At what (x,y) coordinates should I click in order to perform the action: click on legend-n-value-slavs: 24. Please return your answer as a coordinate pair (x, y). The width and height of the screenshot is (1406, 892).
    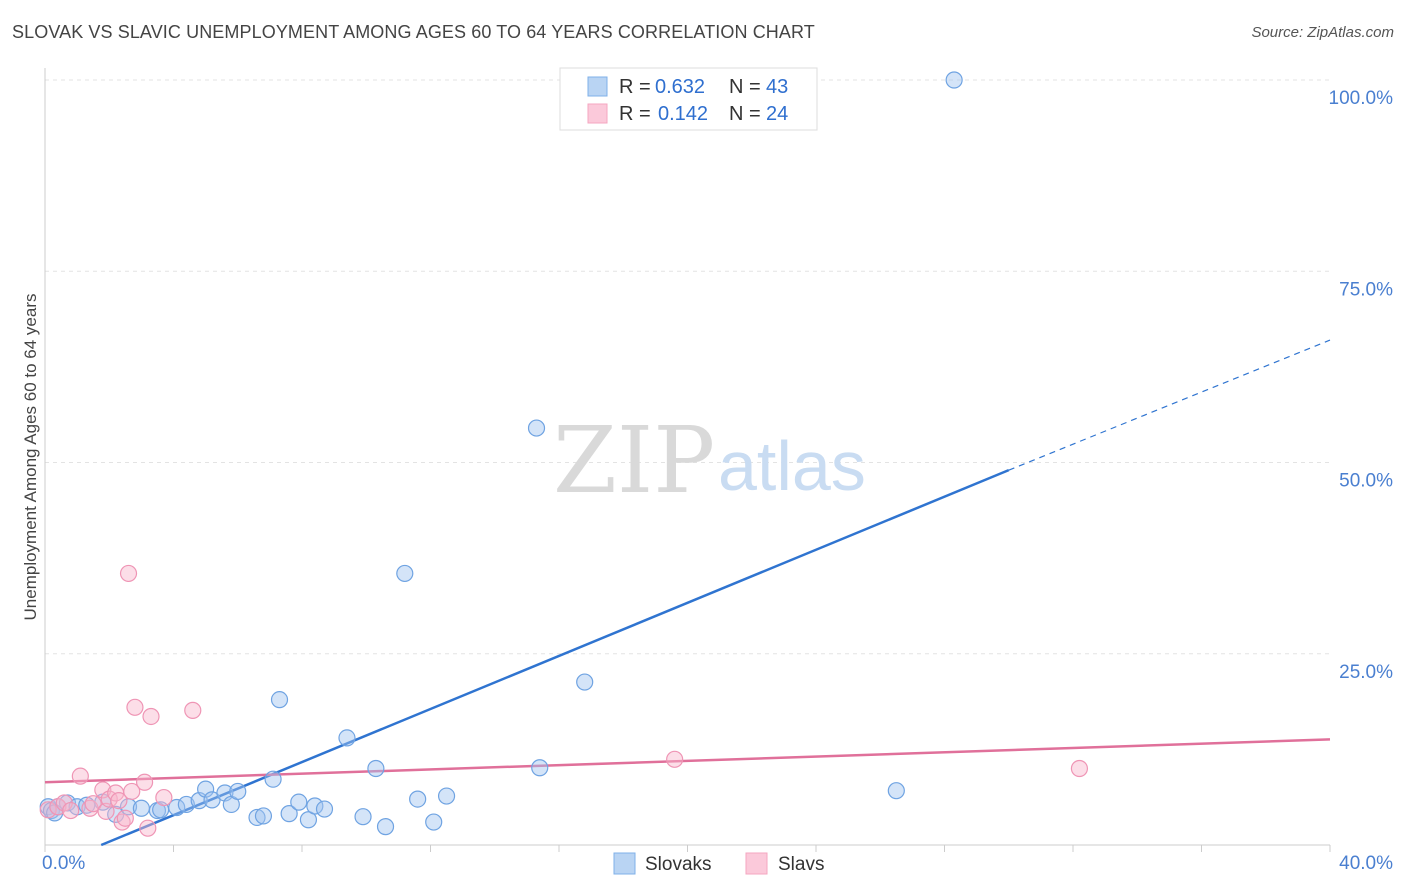
    Looking at the image, I should click on (777, 114).